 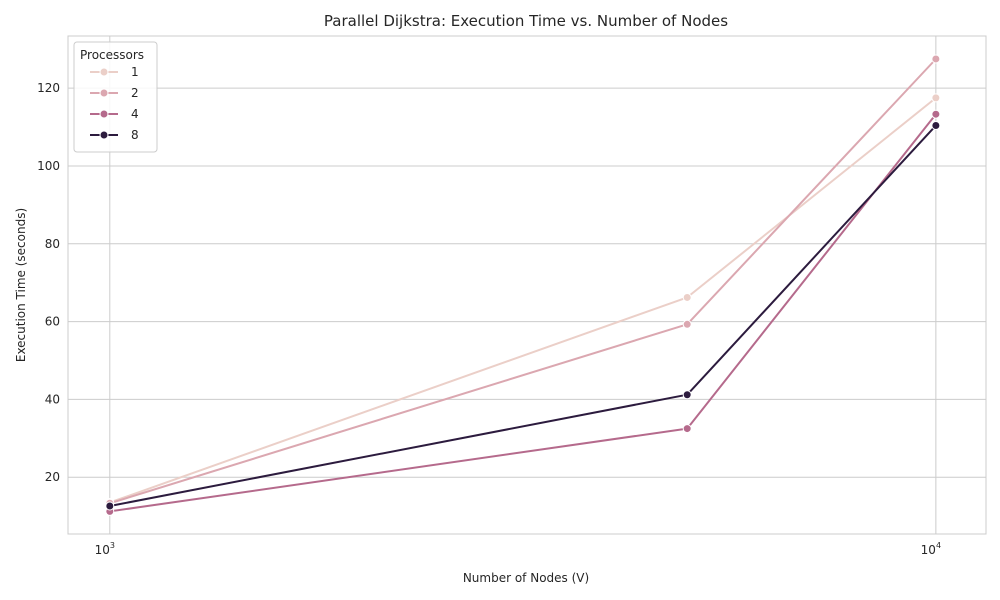 I want to click on legend-label: 2, so click(x=135, y=93).